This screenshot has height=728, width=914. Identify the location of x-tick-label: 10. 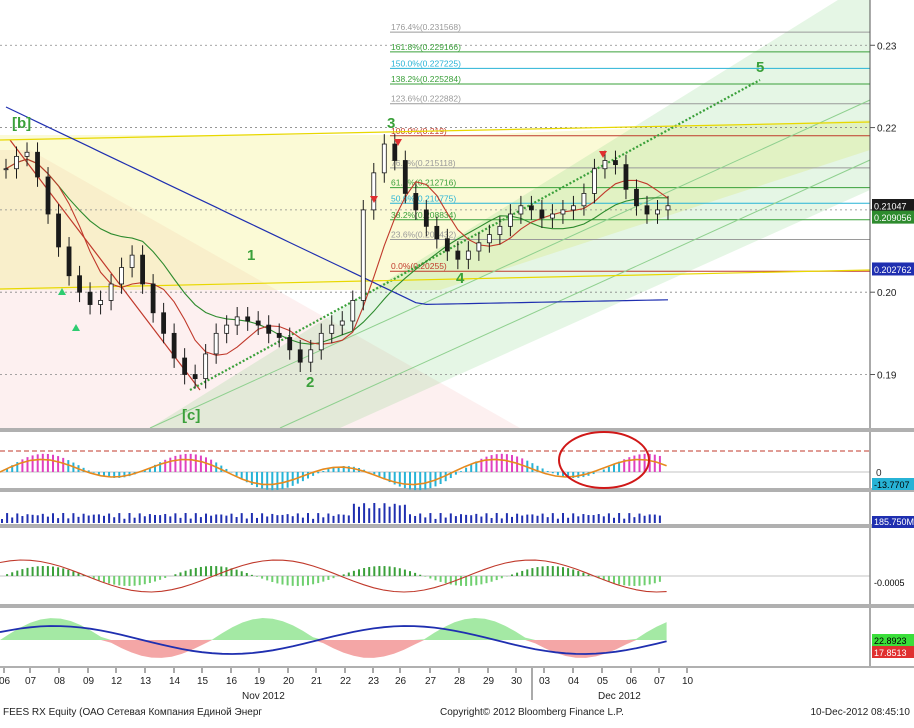
(688, 681).